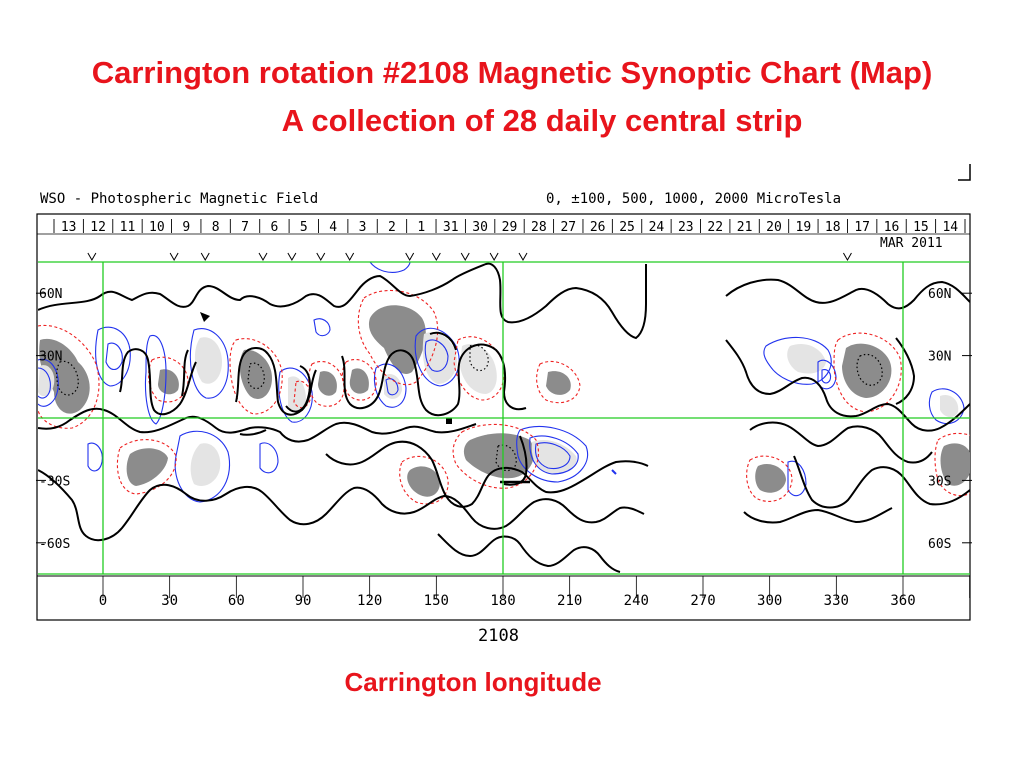  What do you see at coordinates (836, 601) in the screenshot?
I see `x-tick-label: 330` at bounding box center [836, 601].